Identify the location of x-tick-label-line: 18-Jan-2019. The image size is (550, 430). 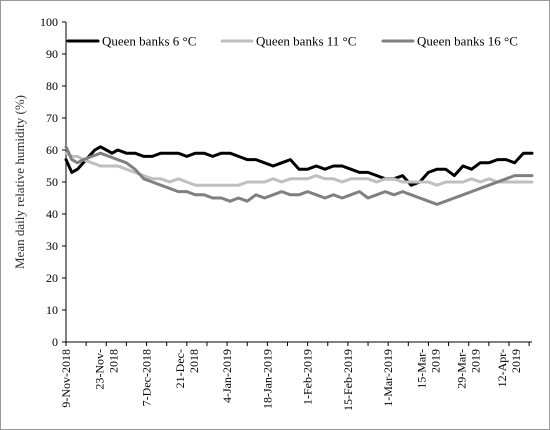
(267, 379).